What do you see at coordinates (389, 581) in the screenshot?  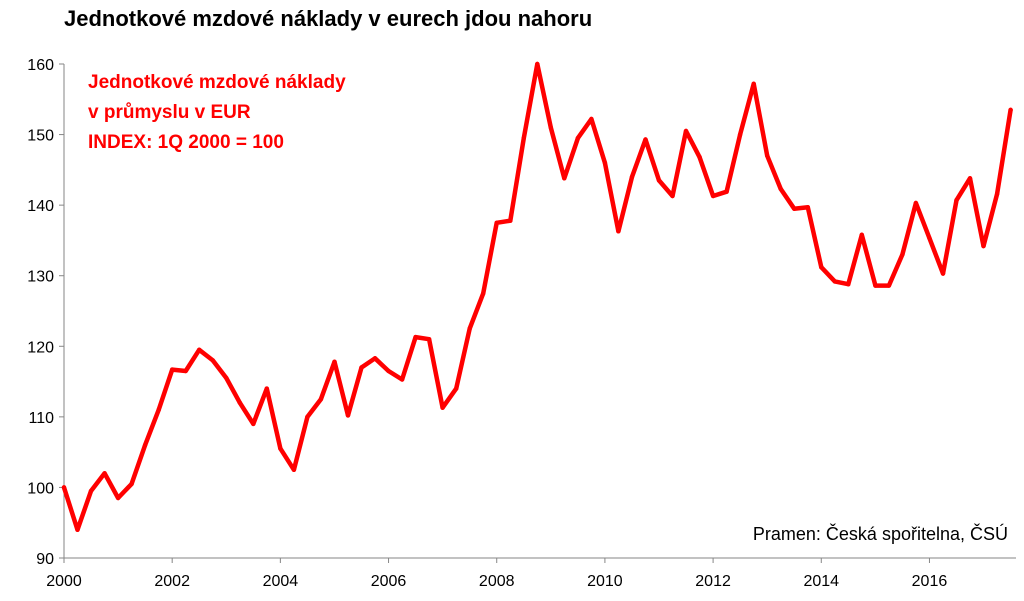 I see `x-tick-label: 2006` at bounding box center [389, 581].